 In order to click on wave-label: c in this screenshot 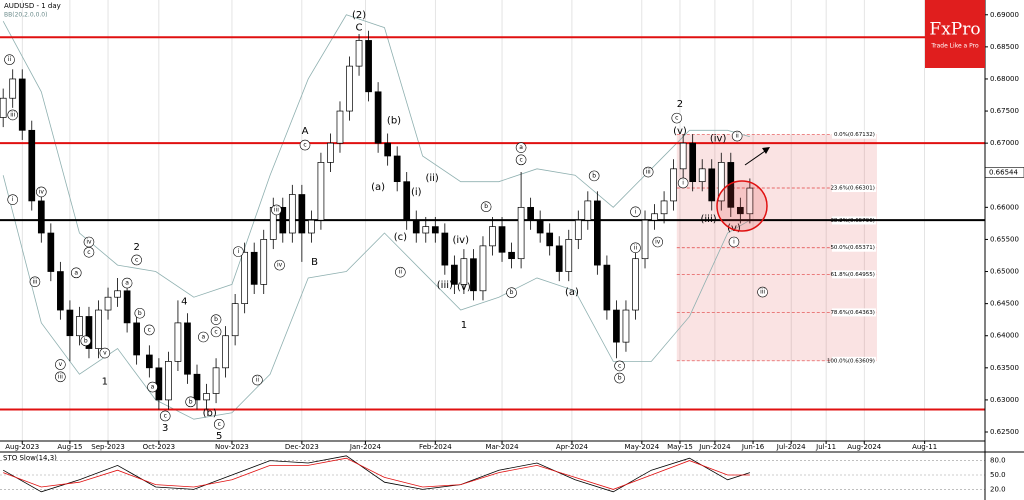, I will do `click(676, 118)`.